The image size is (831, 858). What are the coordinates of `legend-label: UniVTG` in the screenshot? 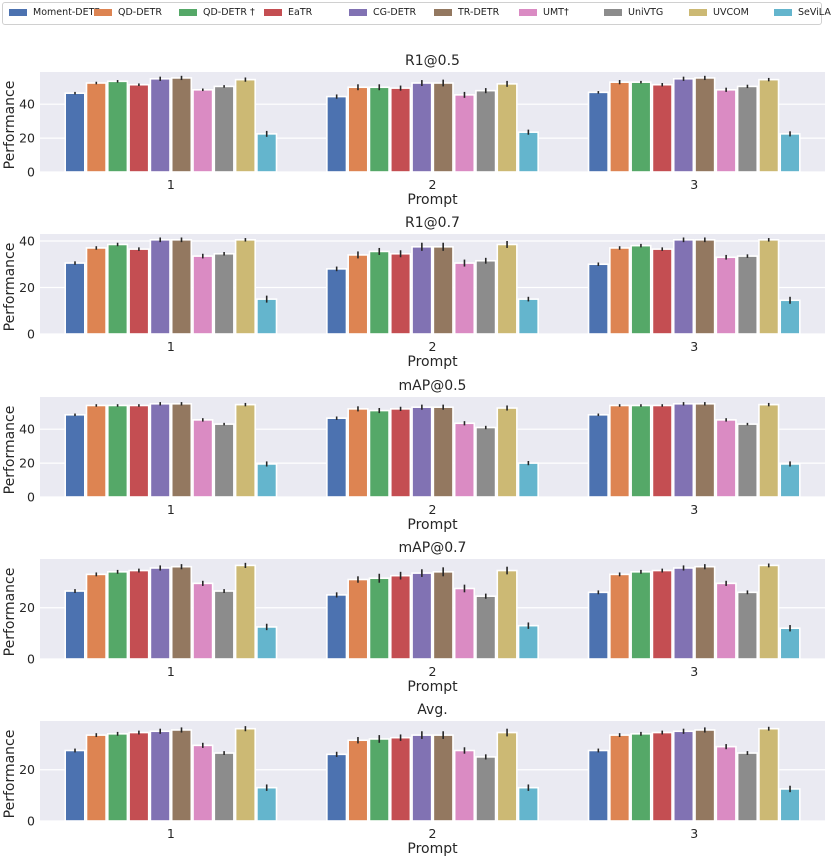 It's located at (646, 12).